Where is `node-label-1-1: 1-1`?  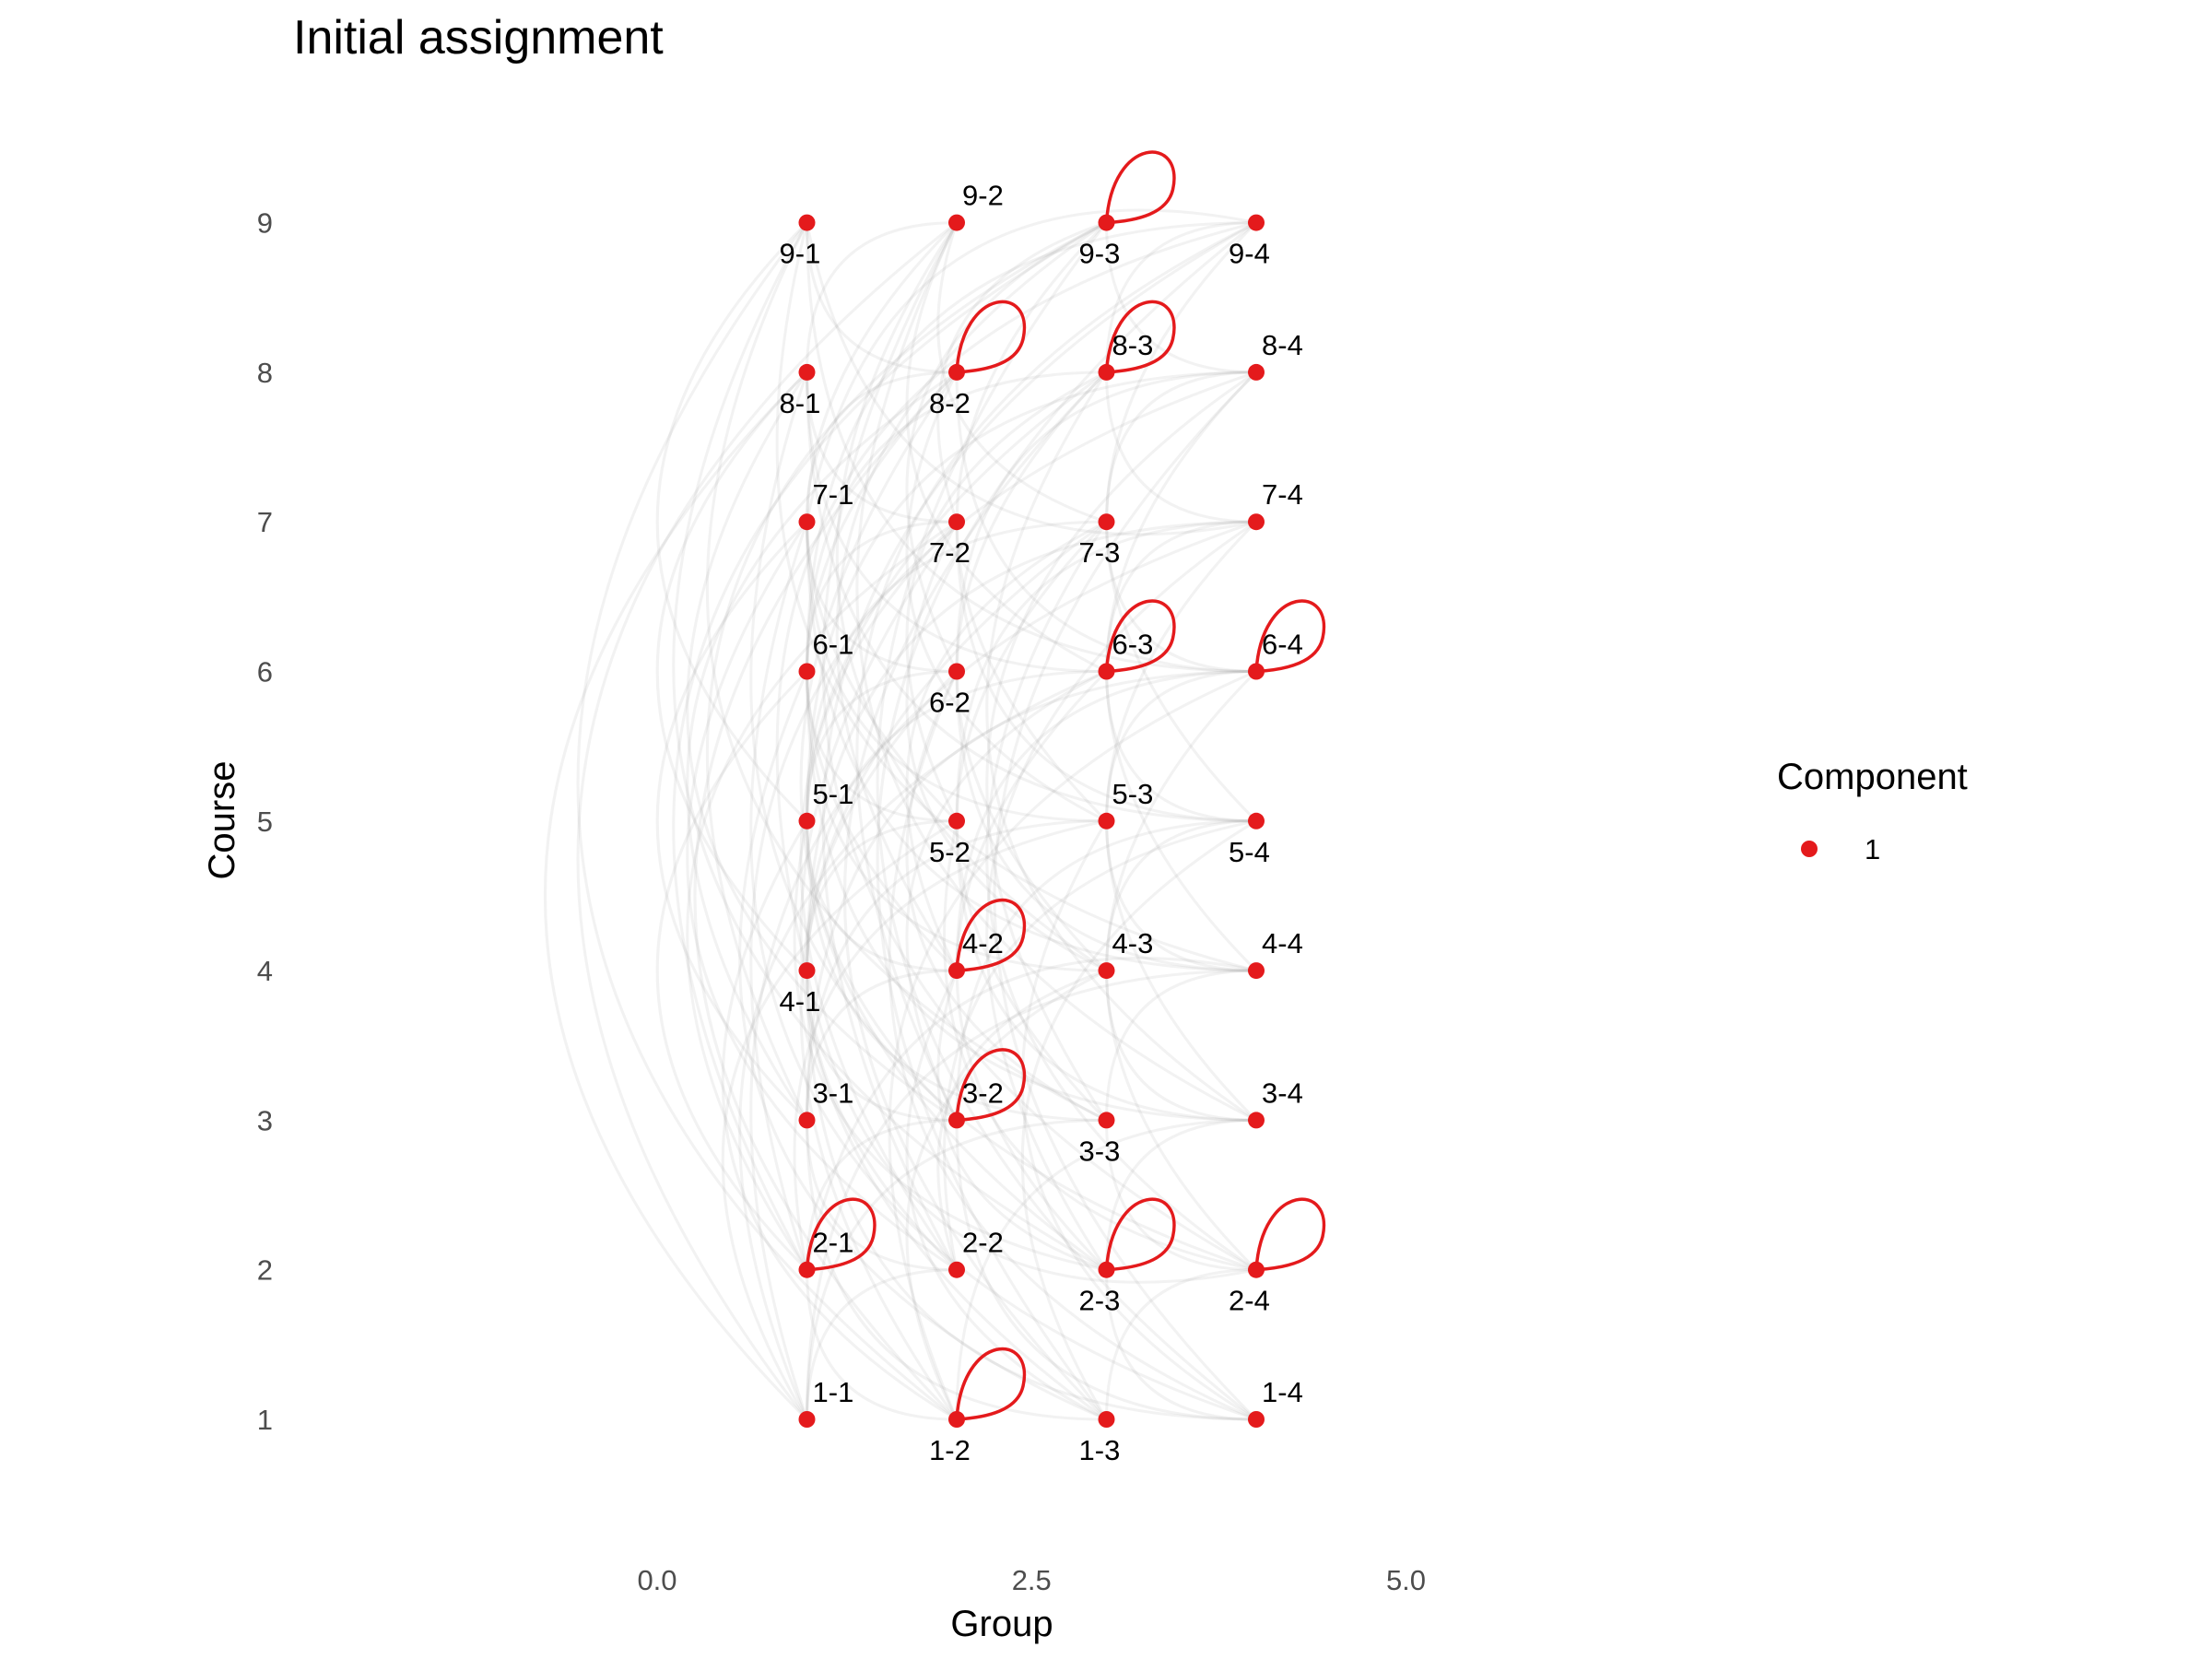 node-label-1-1: 1-1 is located at coordinates (833, 1392).